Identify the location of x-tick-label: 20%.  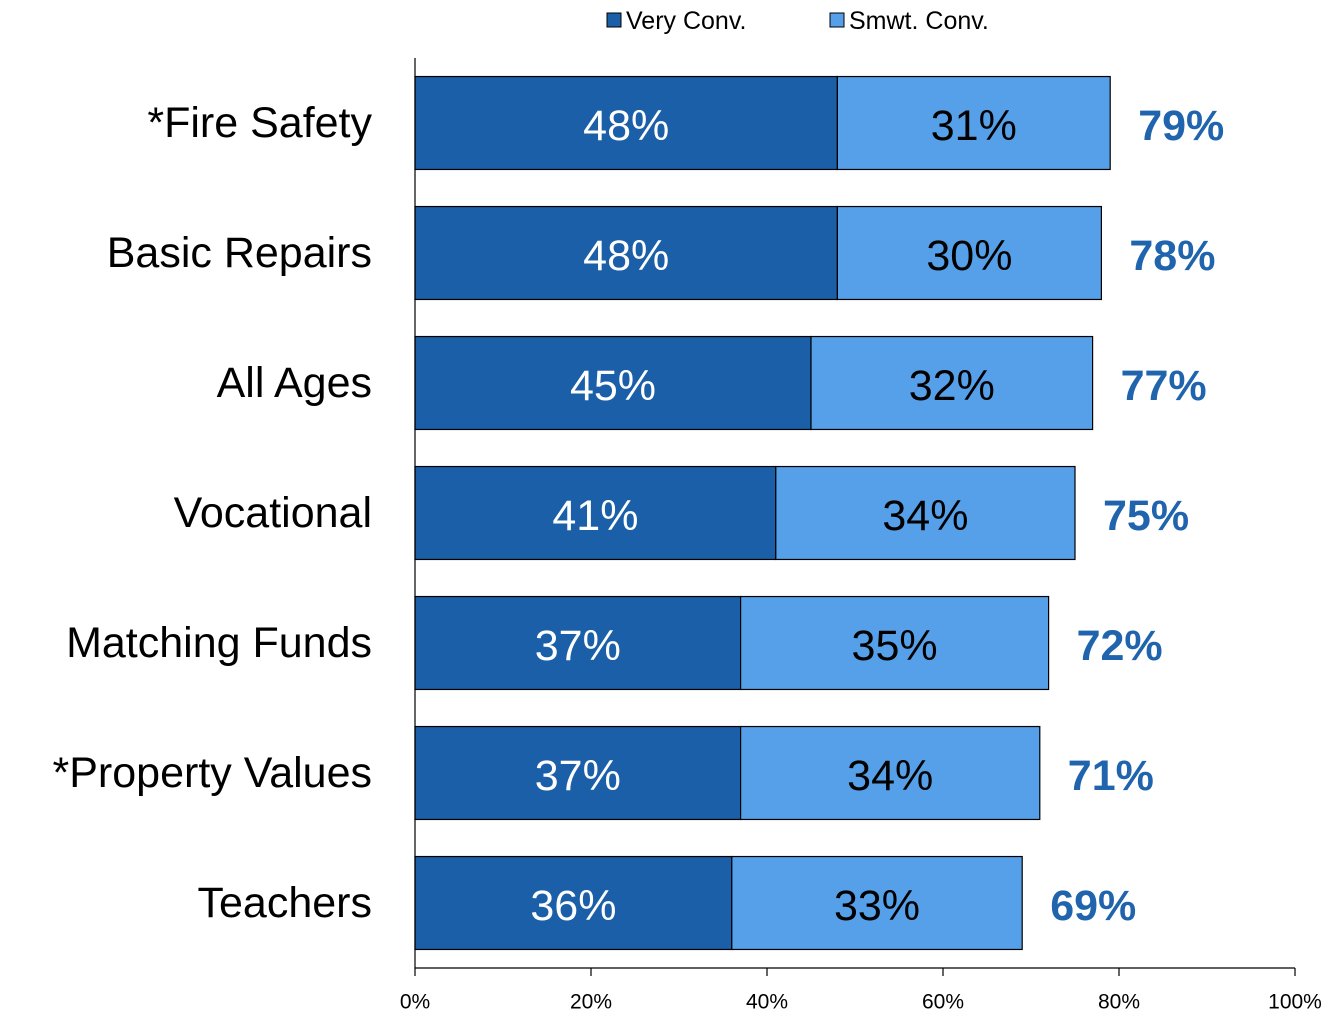
(591, 1002).